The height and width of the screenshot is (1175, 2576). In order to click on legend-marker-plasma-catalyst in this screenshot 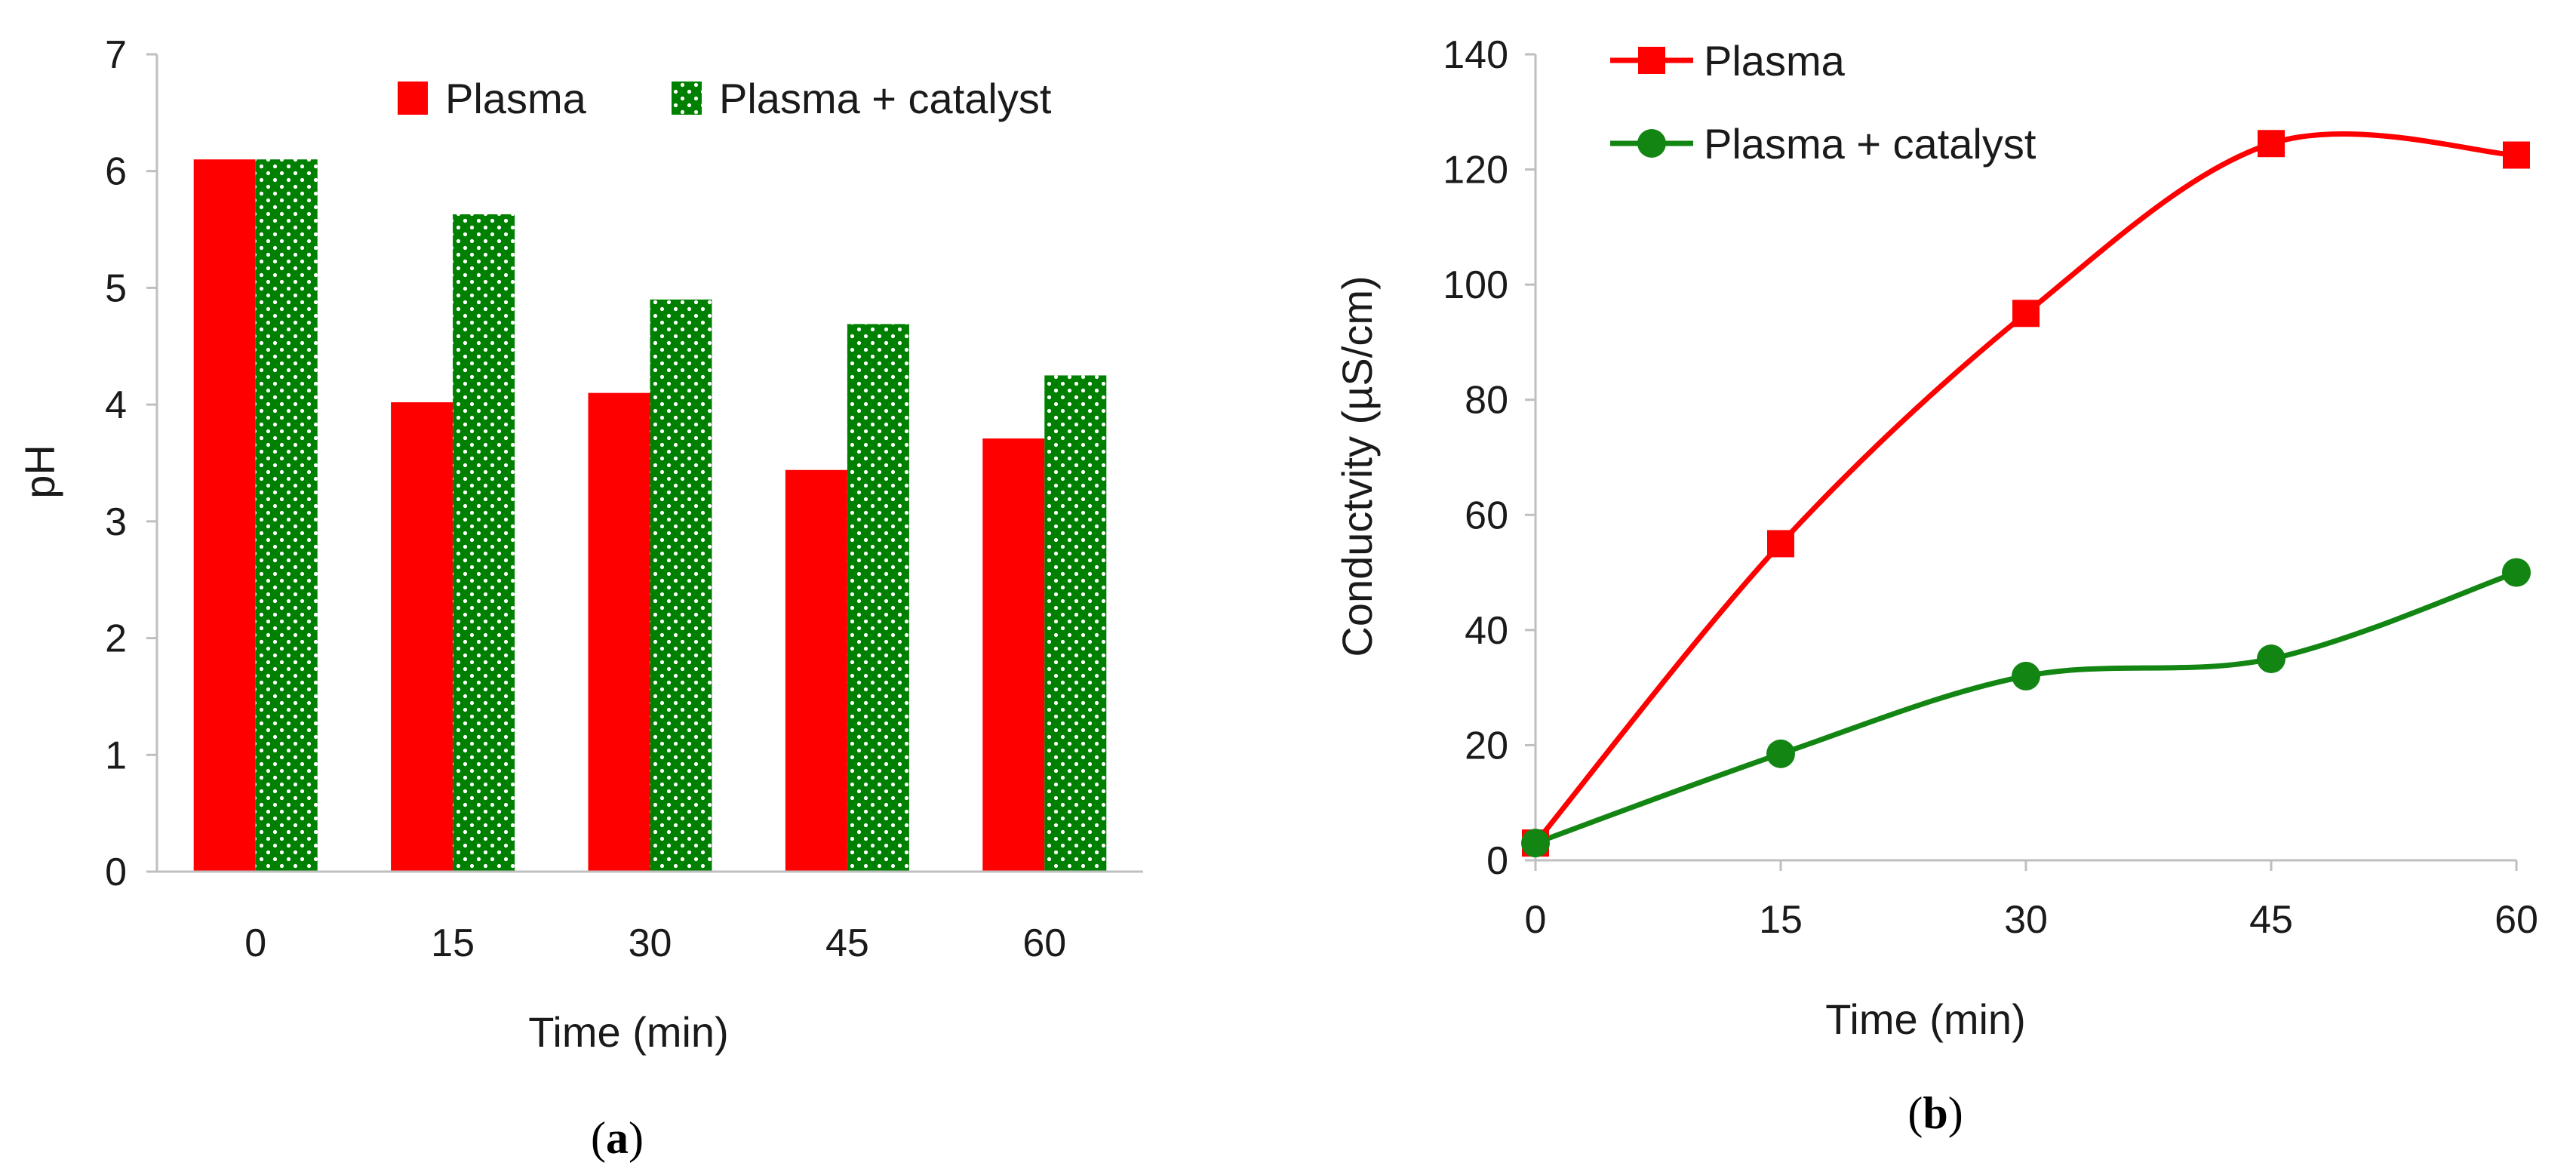, I will do `click(1651, 143)`.